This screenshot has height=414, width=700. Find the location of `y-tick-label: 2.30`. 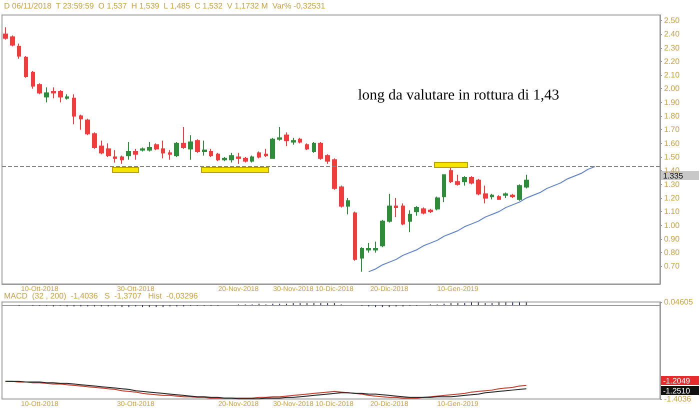

y-tick-label: 2.30 is located at coordinates (672, 47).